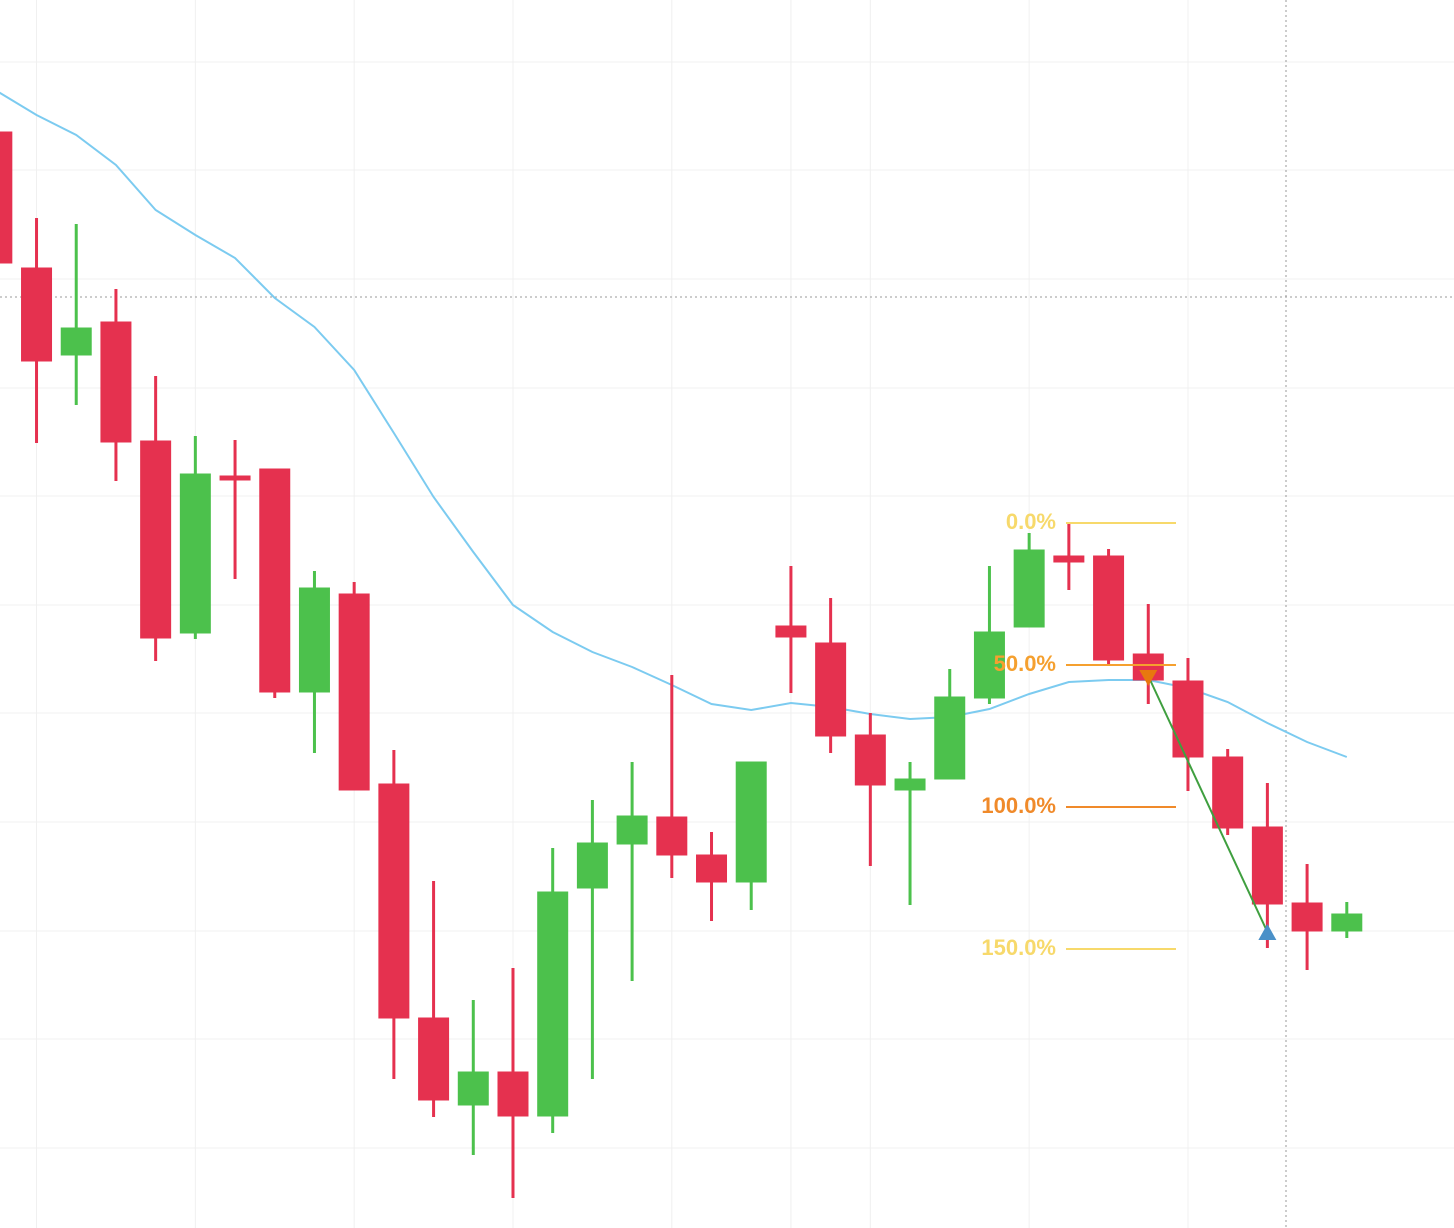 Image resolution: width=1454 pixels, height=1228 pixels. Describe the element at coordinates (1018, 805) in the screenshot. I see `fib-level-label: 100.0%` at that location.